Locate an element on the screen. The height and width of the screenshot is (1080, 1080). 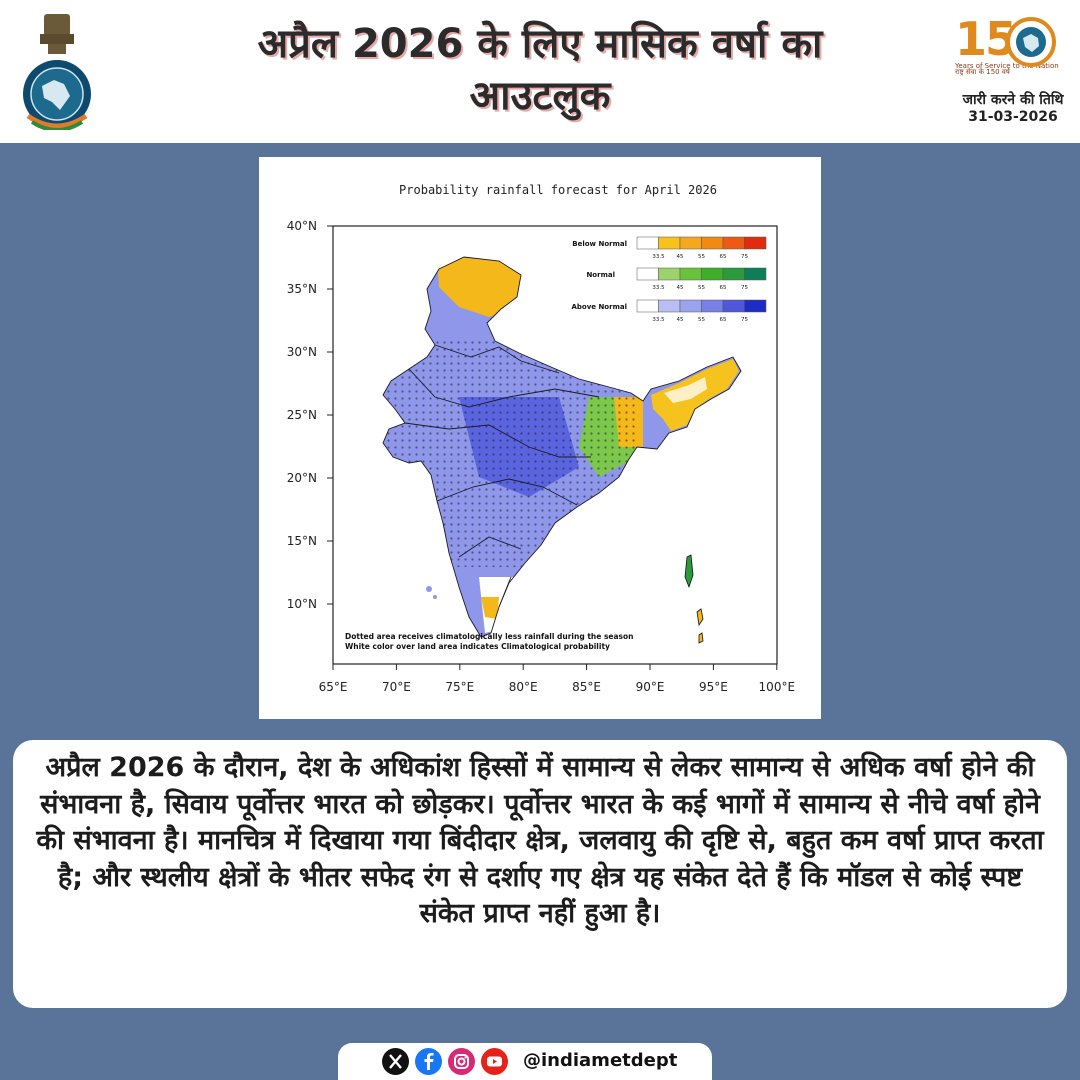
anniversary-tagline: Years of Service to the Nation is located at coordinates (1007, 66).